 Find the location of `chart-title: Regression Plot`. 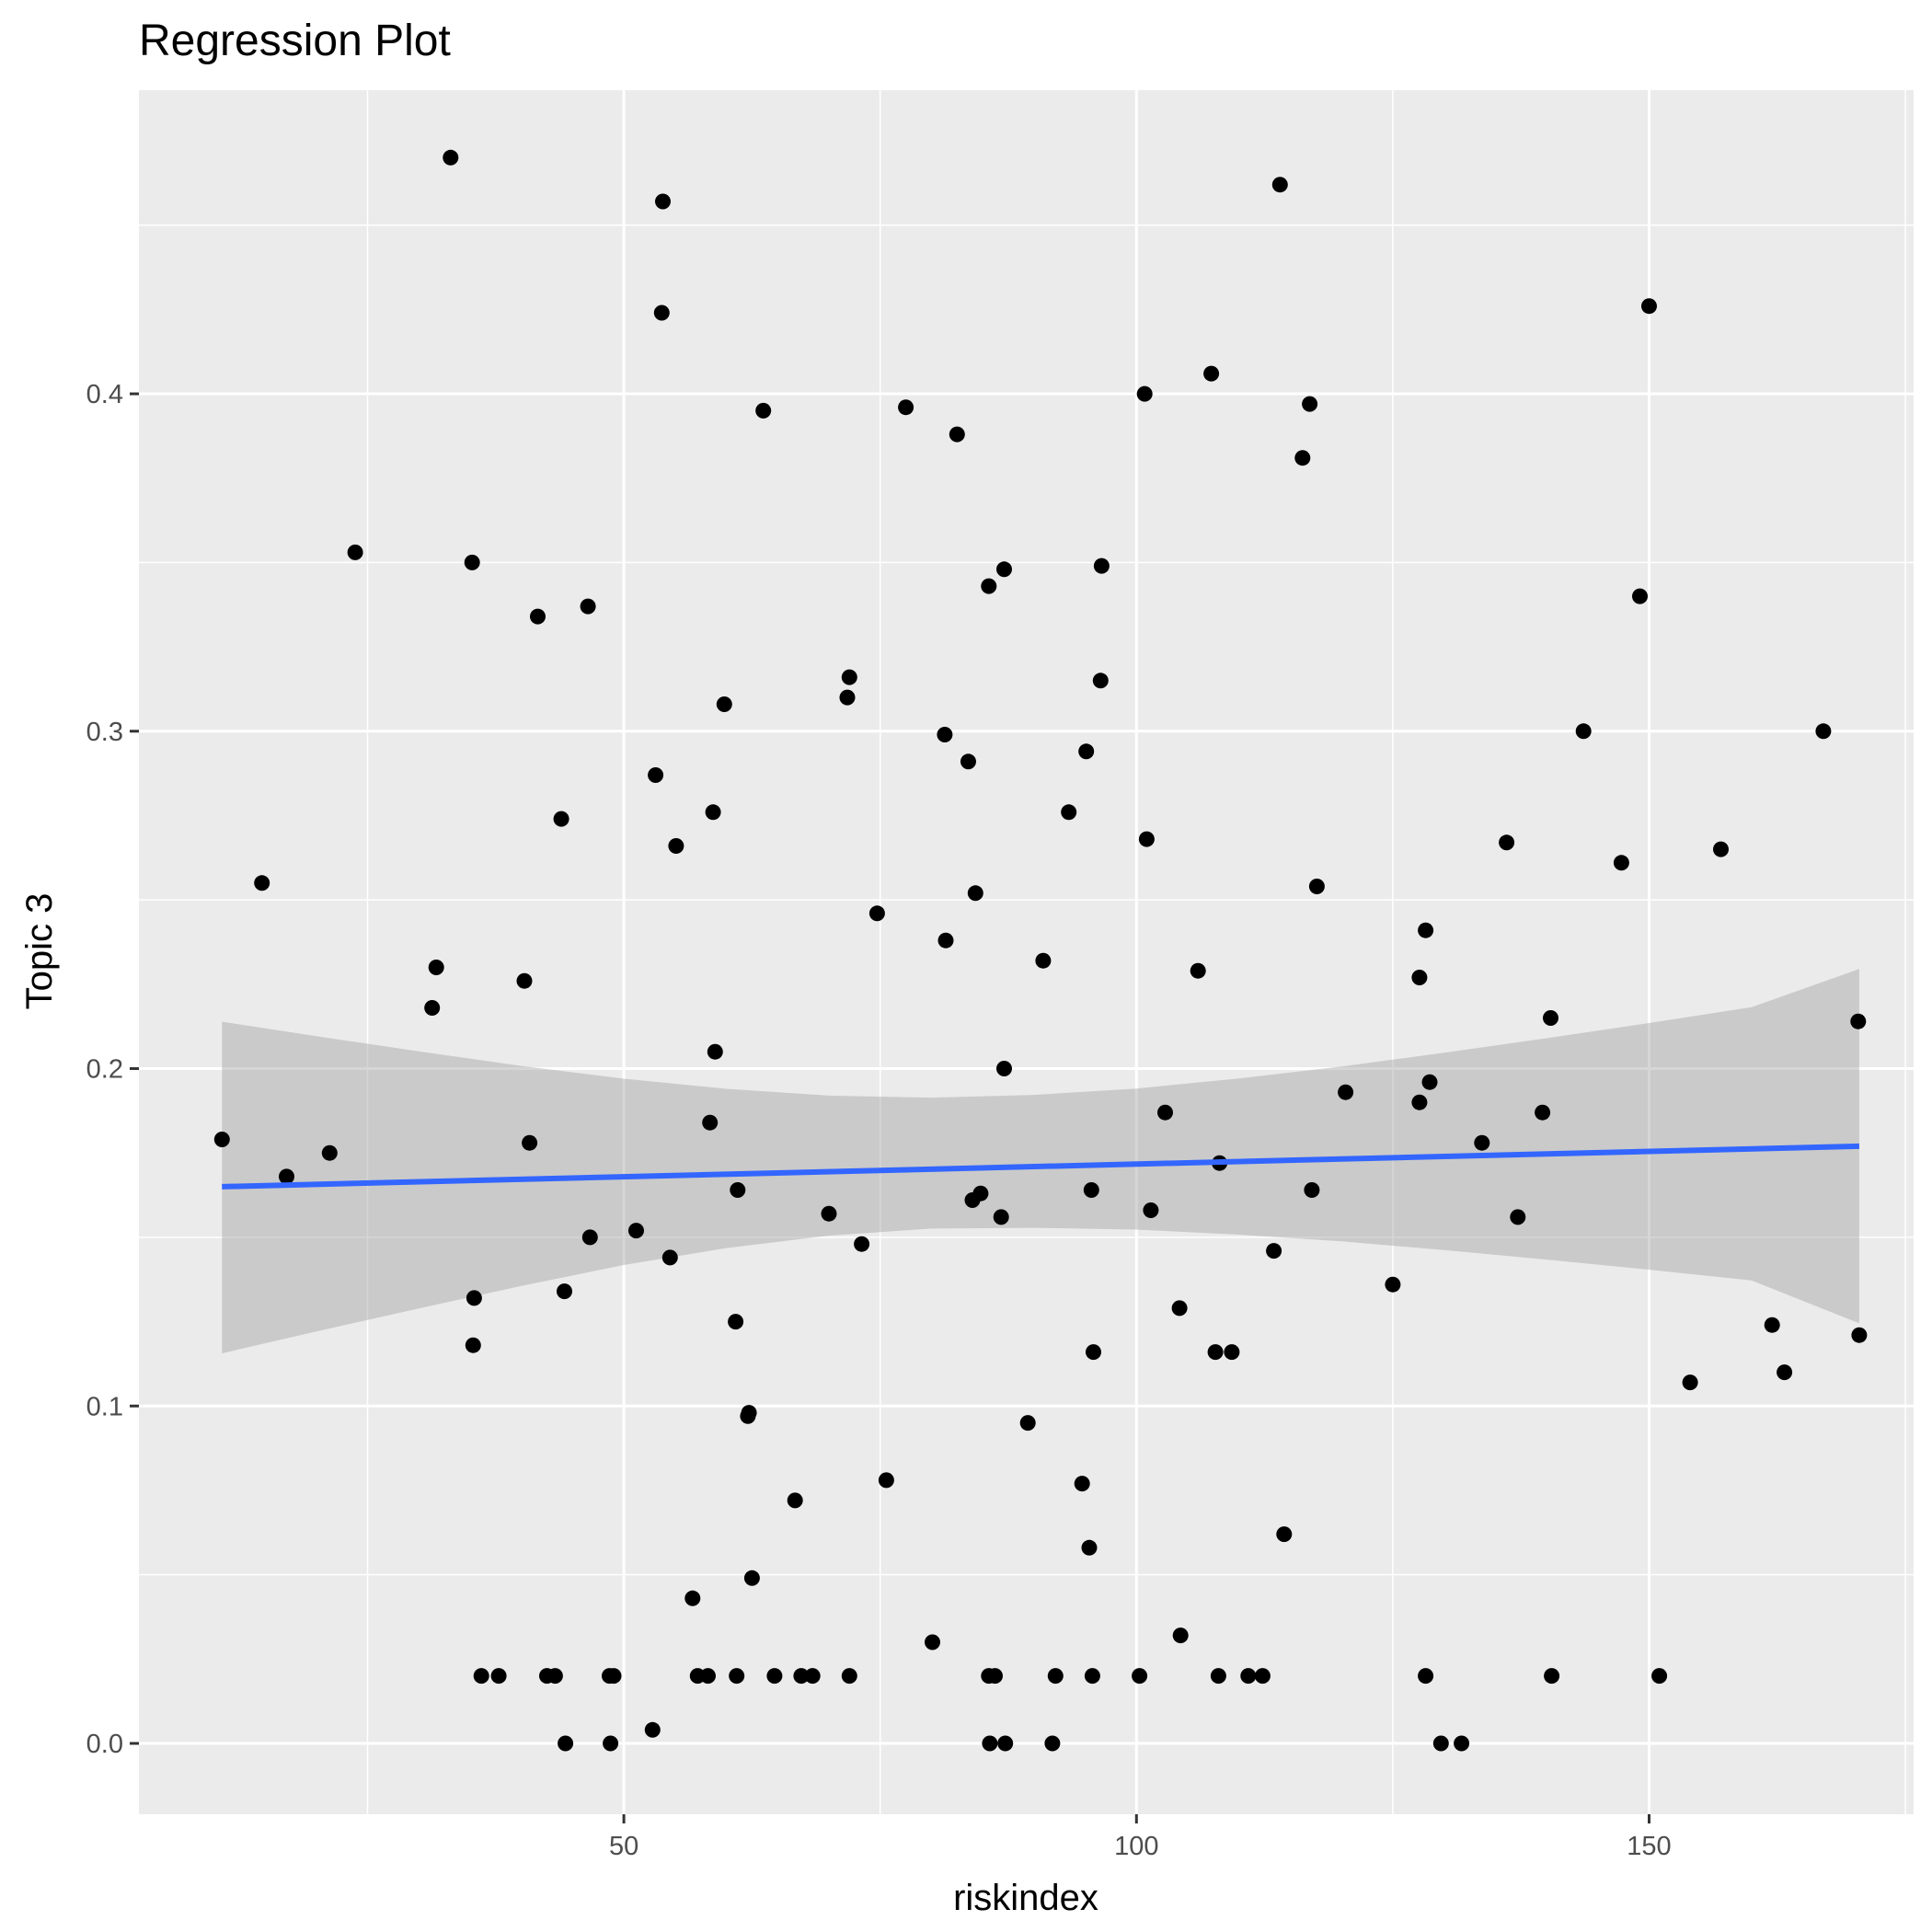

chart-title: Regression Plot is located at coordinates (295, 41).